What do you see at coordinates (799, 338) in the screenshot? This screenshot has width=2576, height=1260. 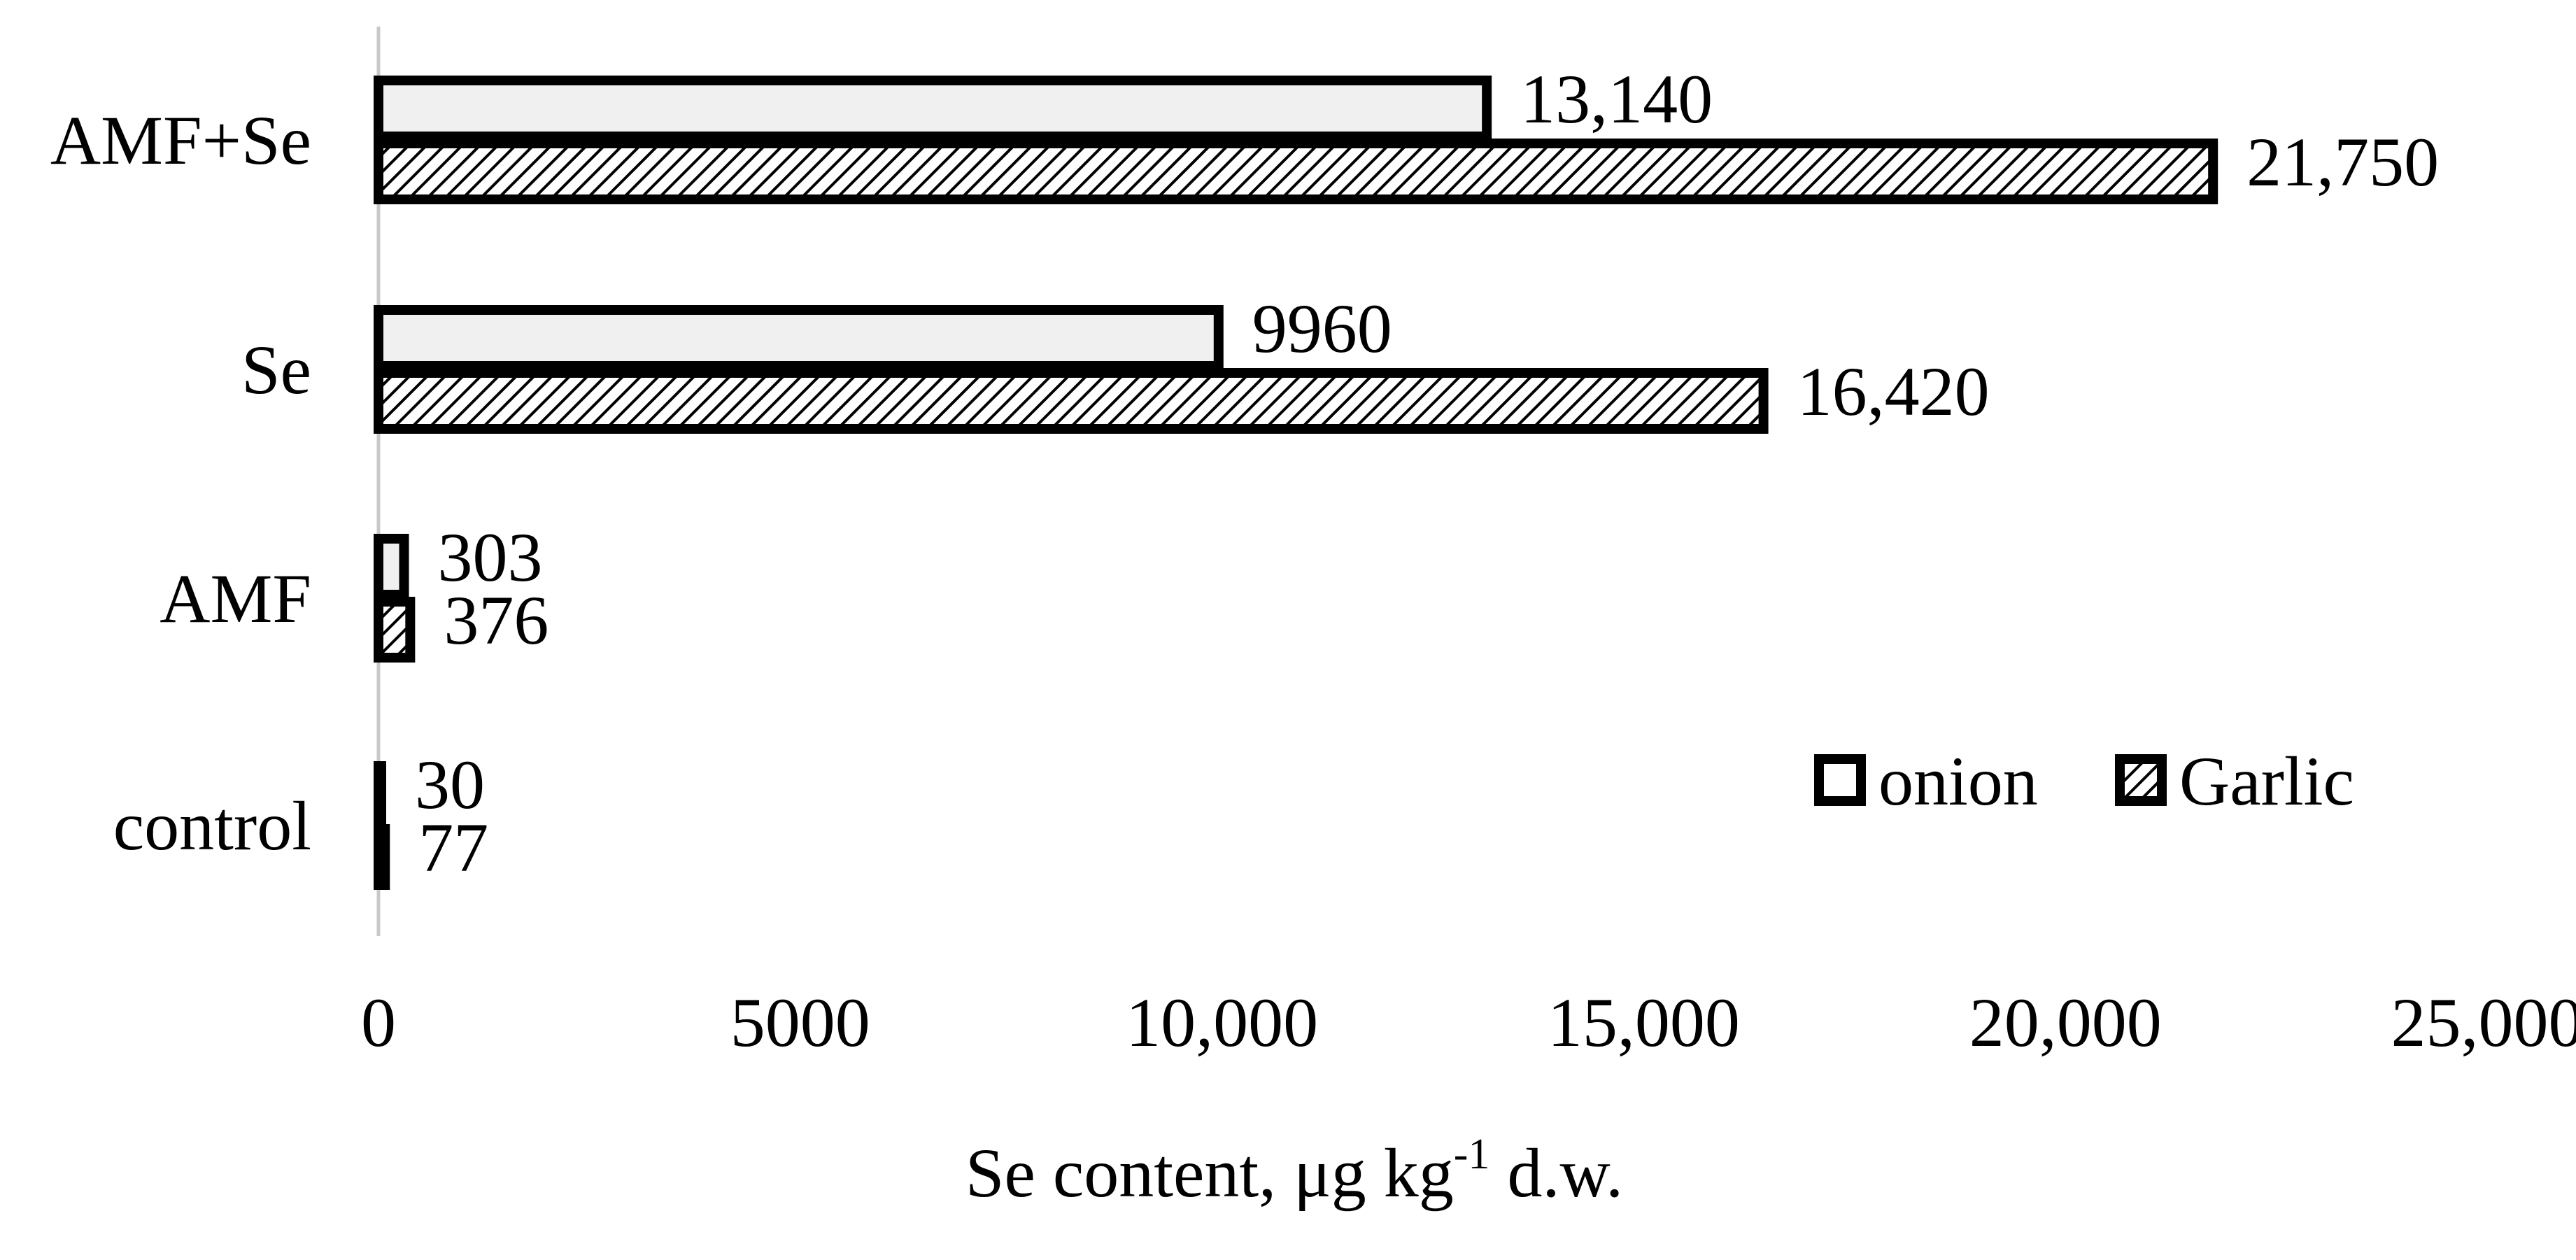 I see `bar-onion-se` at bounding box center [799, 338].